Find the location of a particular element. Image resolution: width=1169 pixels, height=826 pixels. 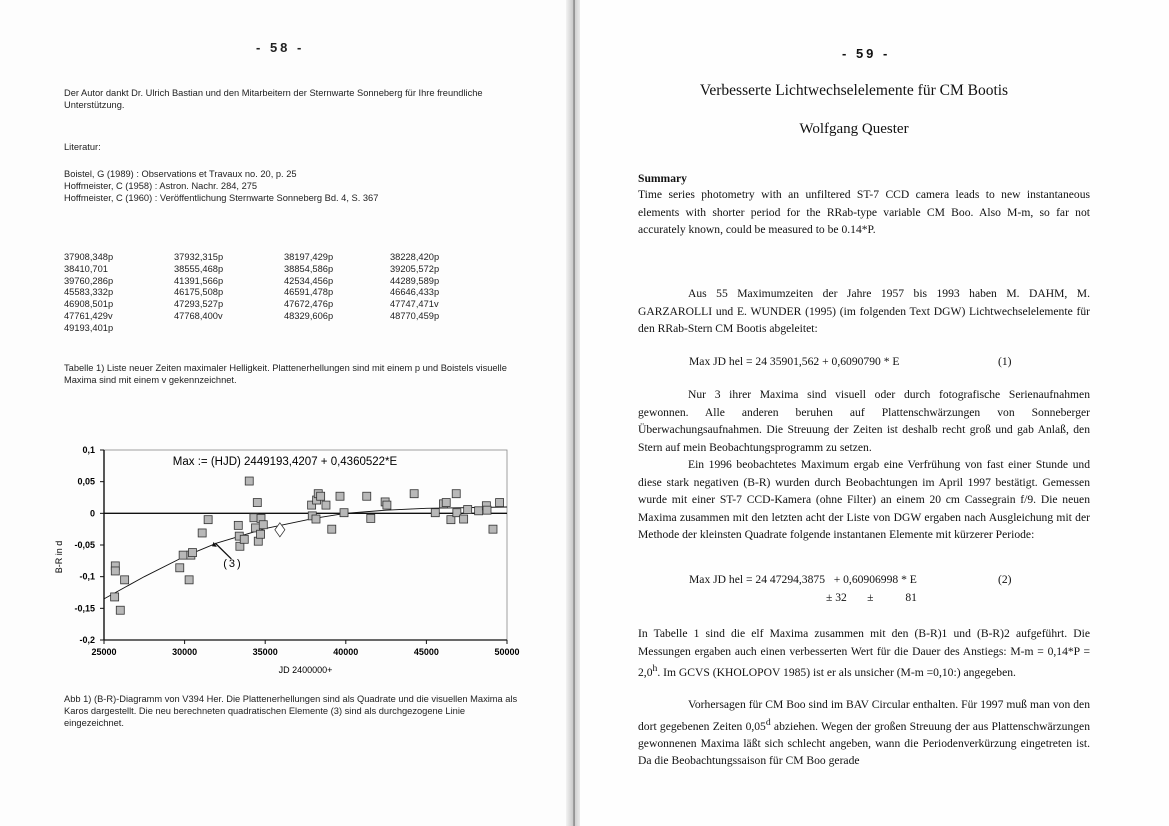

x-tick-label: 30000 is located at coordinates (184, 652).